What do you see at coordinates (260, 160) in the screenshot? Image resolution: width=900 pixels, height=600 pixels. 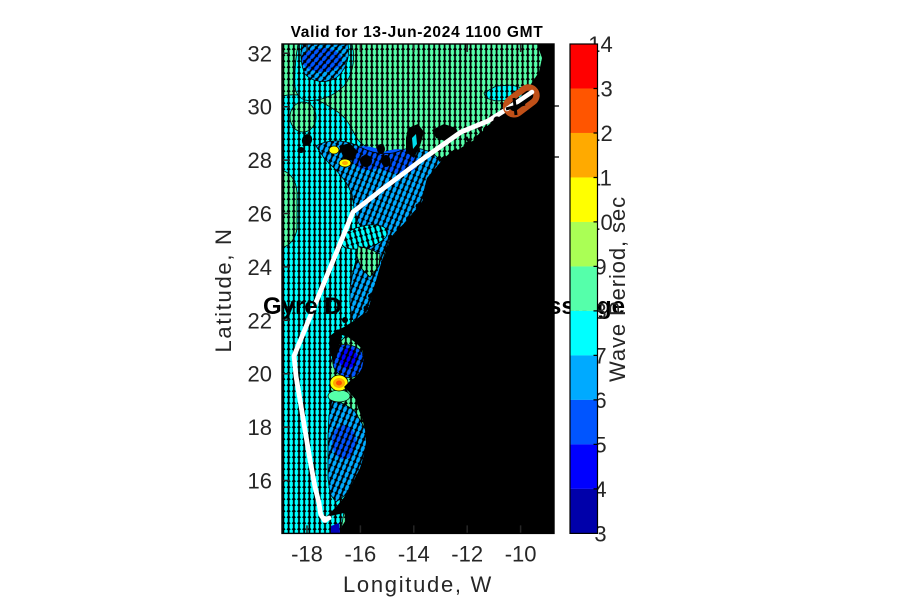 I see `svg-text: 28` at bounding box center [260, 160].